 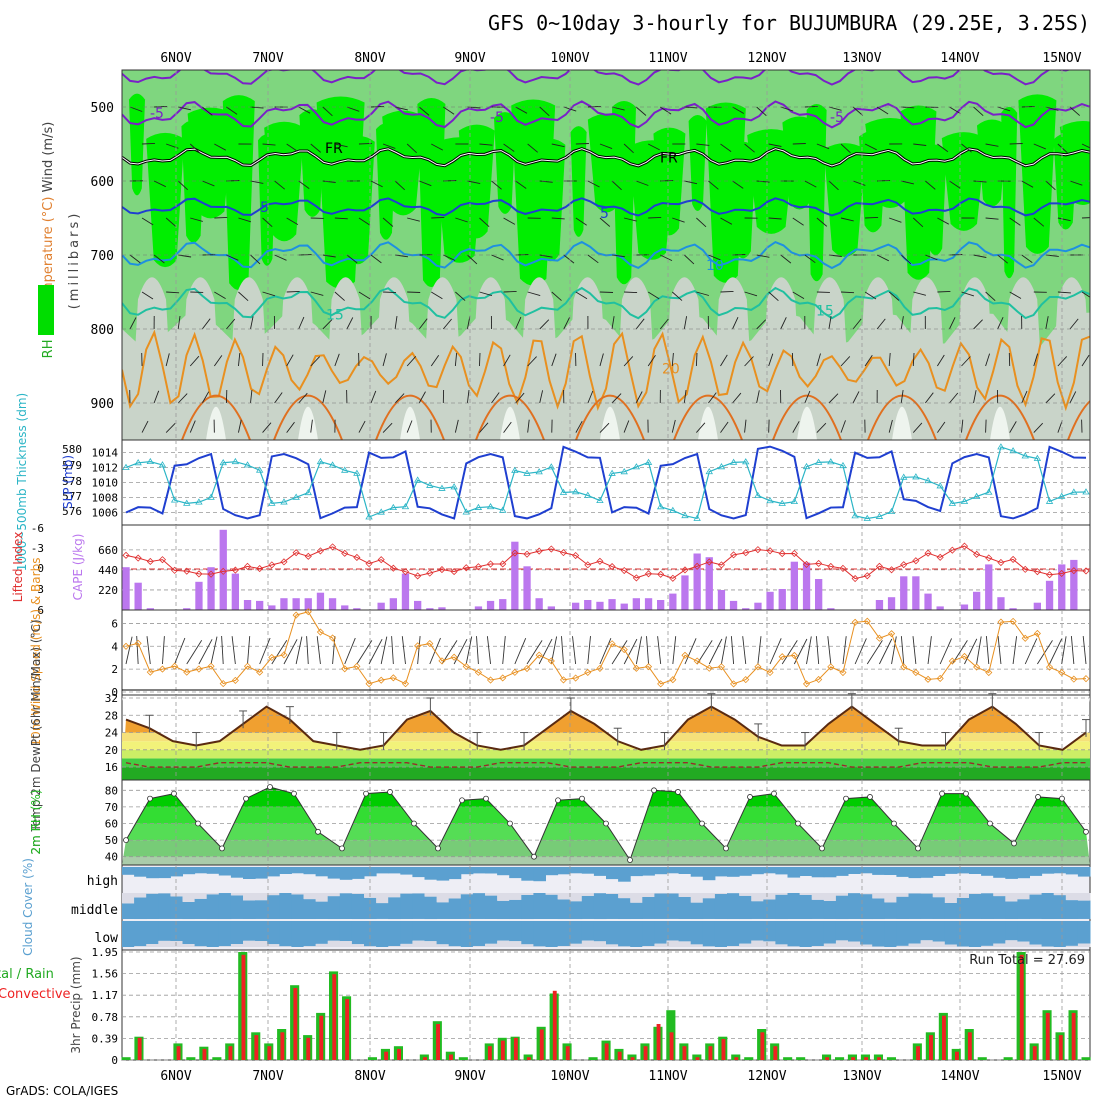 What do you see at coordinates (48, 253) in the screenshot?
I see `temperature-label: Temperature (°C)` at bounding box center [48, 253].